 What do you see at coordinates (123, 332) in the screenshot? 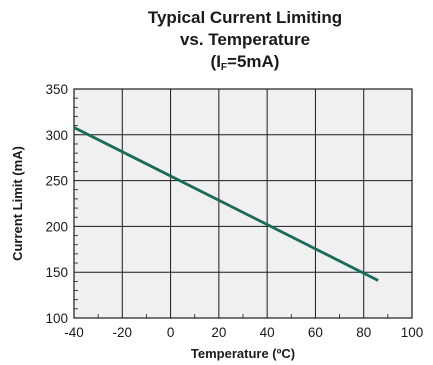
I see `x-tick-label: -20` at bounding box center [123, 332].